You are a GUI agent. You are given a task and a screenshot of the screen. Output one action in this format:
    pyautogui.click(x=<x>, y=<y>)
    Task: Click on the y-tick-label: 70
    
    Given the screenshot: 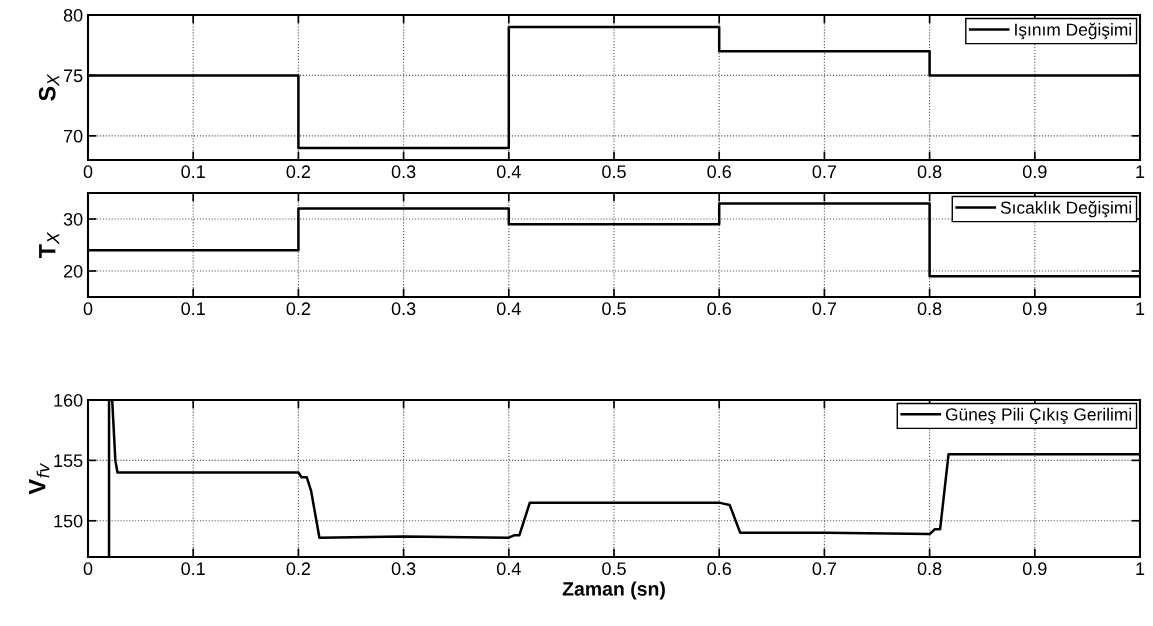 What is the action you would take?
    pyautogui.click(x=73, y=136)
    